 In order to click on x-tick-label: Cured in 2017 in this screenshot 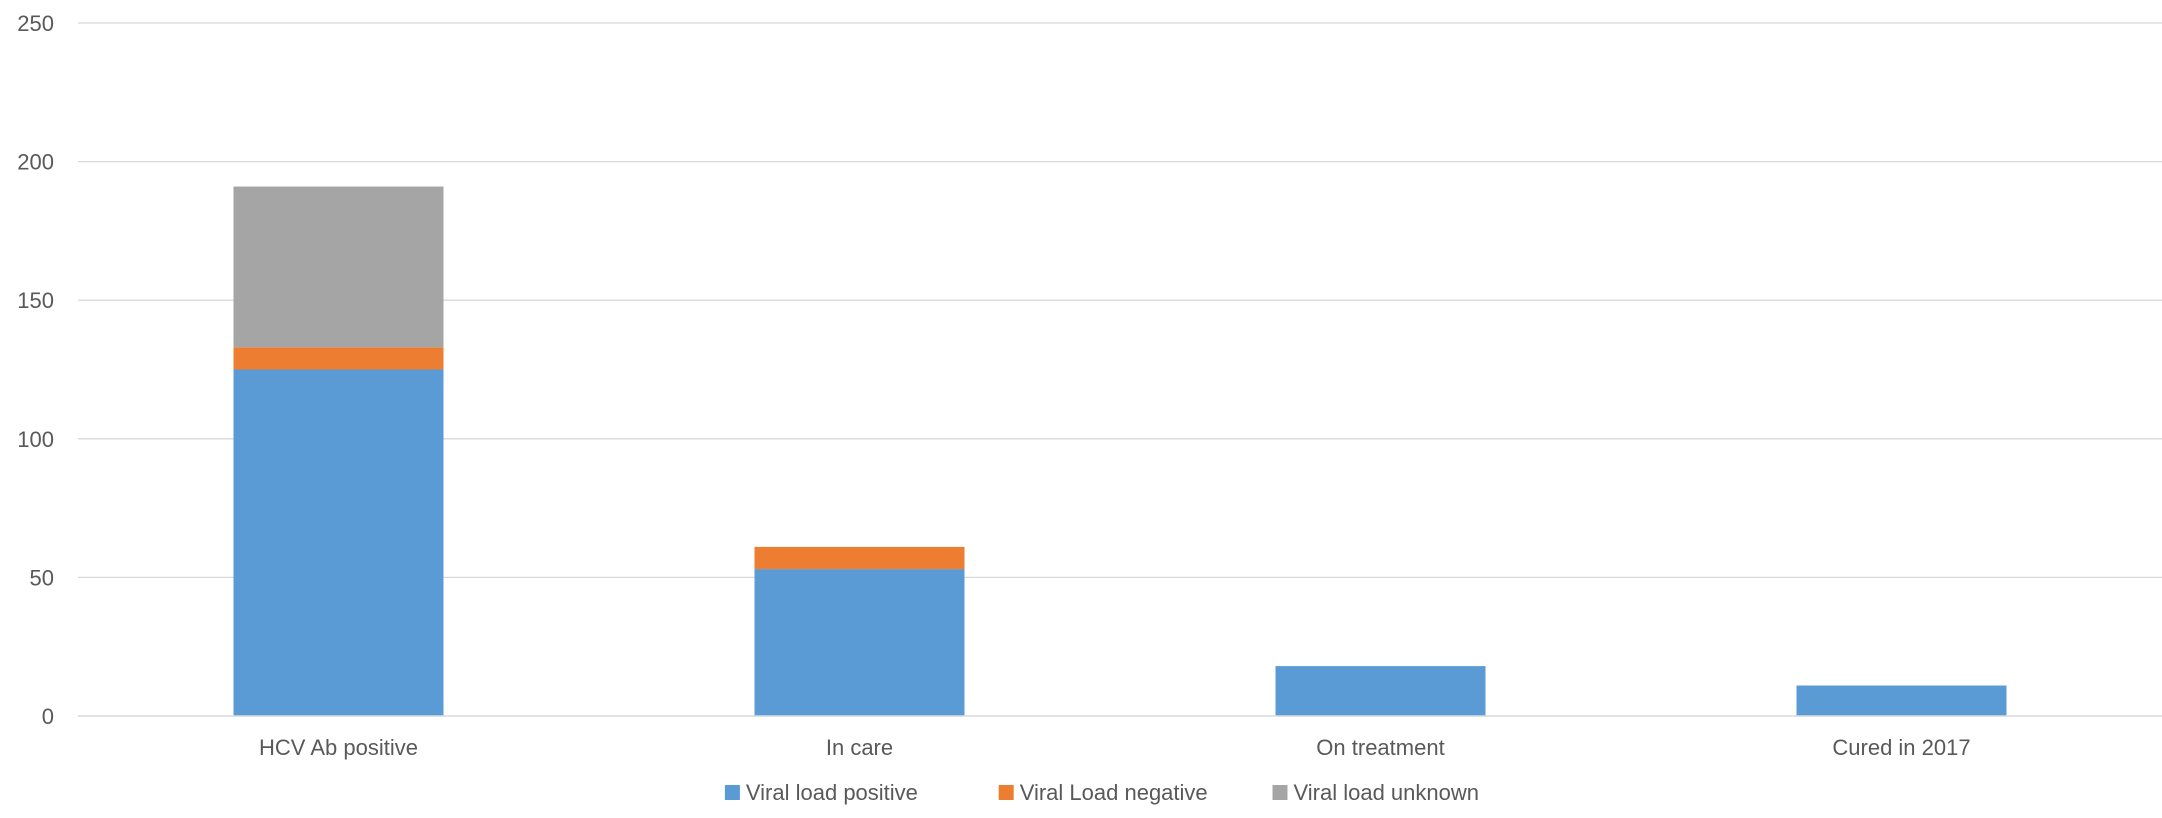, I will do `click(1901, 747)`.